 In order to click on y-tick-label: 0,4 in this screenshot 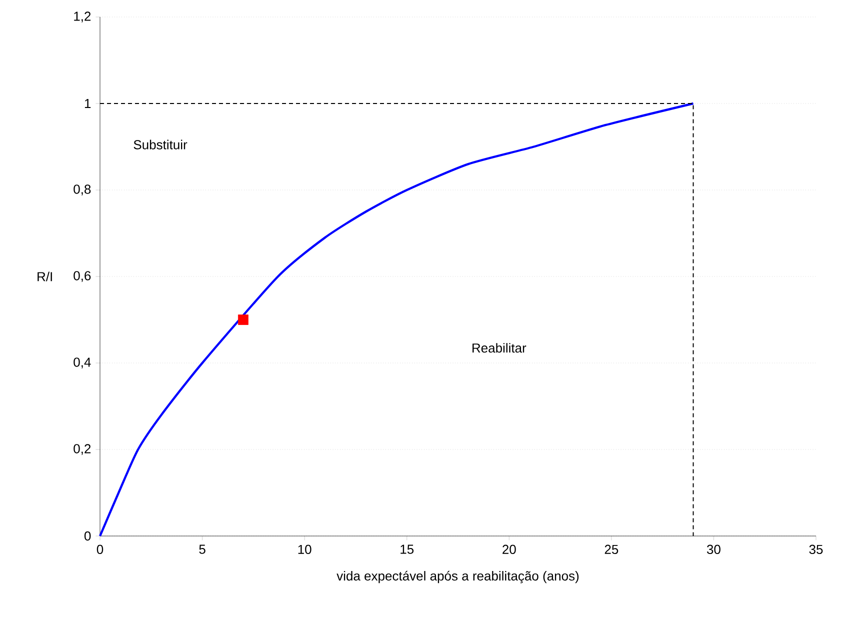, I will do `click(82, 363)`.